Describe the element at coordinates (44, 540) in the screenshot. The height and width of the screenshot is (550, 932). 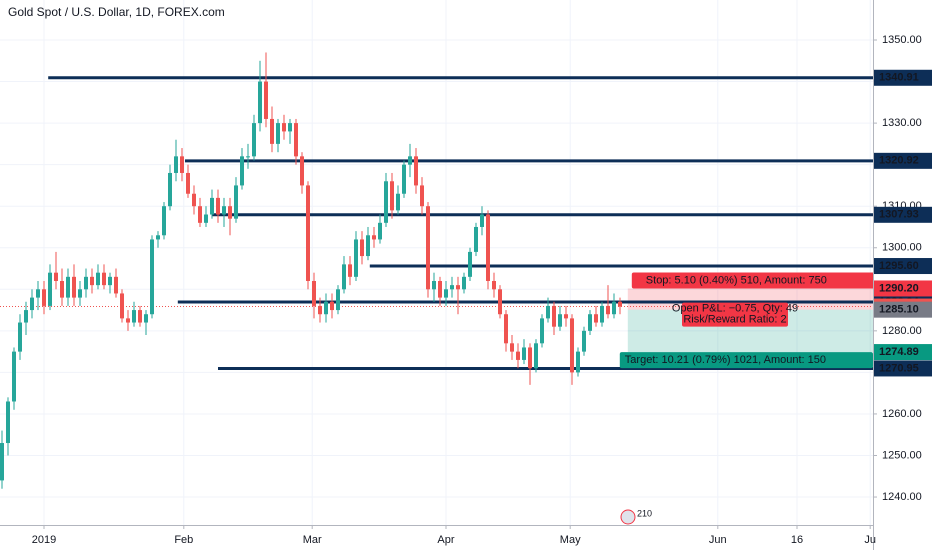
I see `x-tick-label: 2019` at that location.